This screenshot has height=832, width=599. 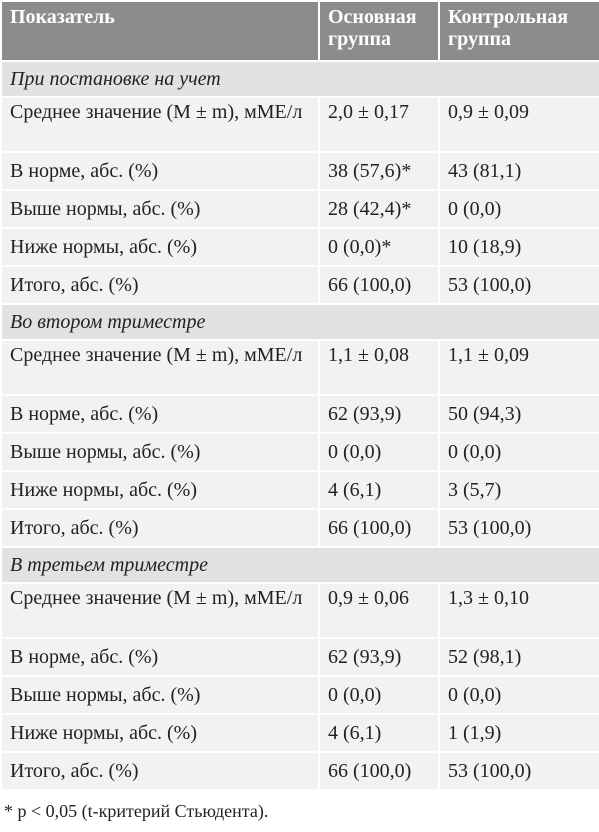 I want to click on cell: 3 (5,7), so click(x=518, y=490).